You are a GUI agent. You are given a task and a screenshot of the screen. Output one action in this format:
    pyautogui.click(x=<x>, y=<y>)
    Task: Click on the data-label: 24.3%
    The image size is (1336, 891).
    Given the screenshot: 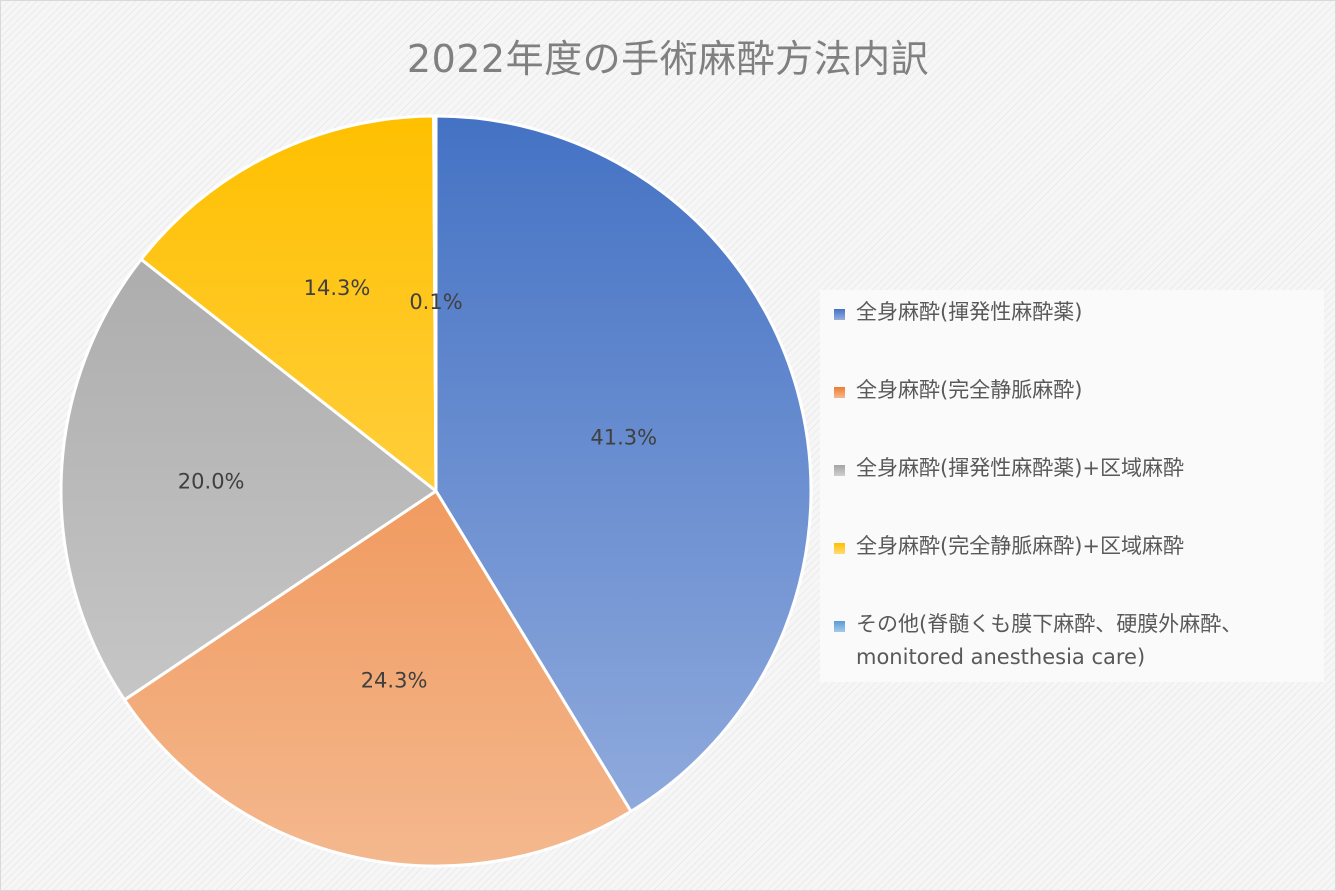 What is the action you would take?
    pyautogui.click(x=394, y=680)
    